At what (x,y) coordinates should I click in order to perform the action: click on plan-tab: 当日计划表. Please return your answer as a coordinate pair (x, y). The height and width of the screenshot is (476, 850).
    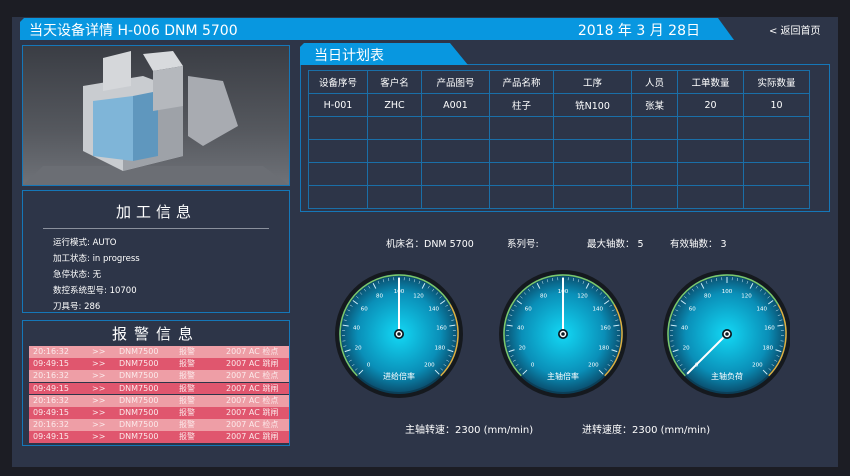
    Looking at the image, I should click on (384, 54).